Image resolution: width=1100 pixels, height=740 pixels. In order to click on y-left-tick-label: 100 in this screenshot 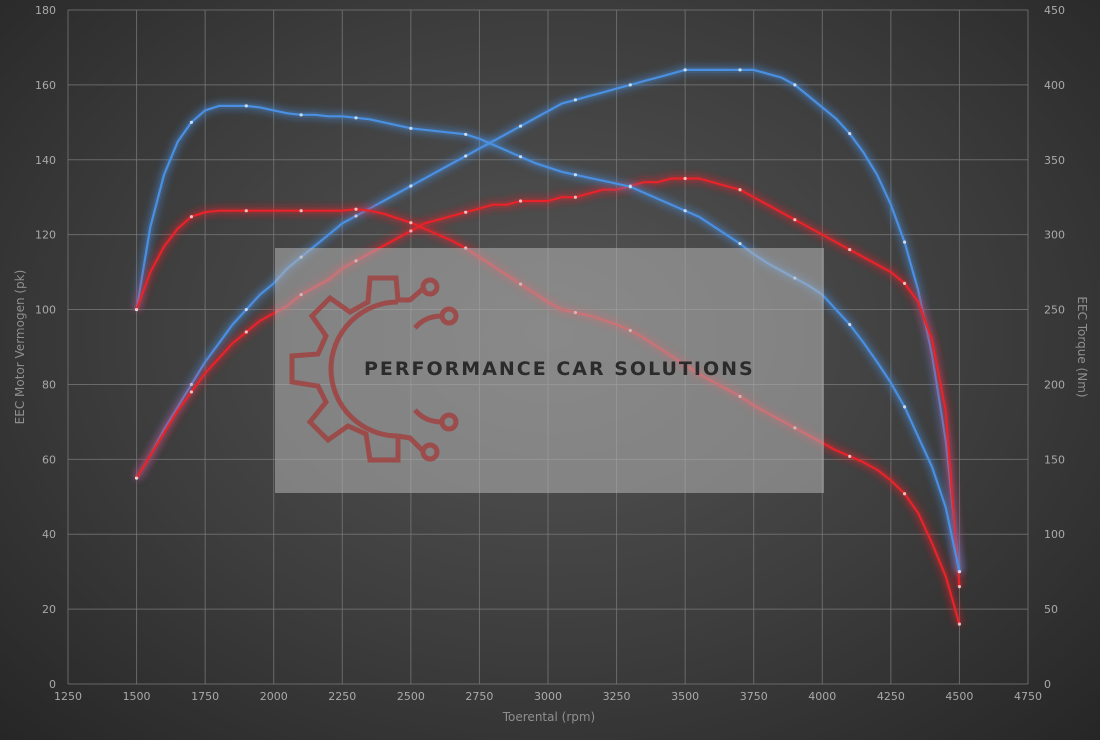, I will do `click(45, 310)`.